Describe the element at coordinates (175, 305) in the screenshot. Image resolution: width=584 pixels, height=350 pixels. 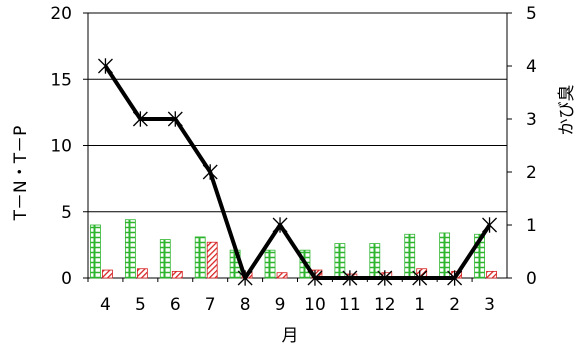
I see `x-tick-label: 6` at that location.